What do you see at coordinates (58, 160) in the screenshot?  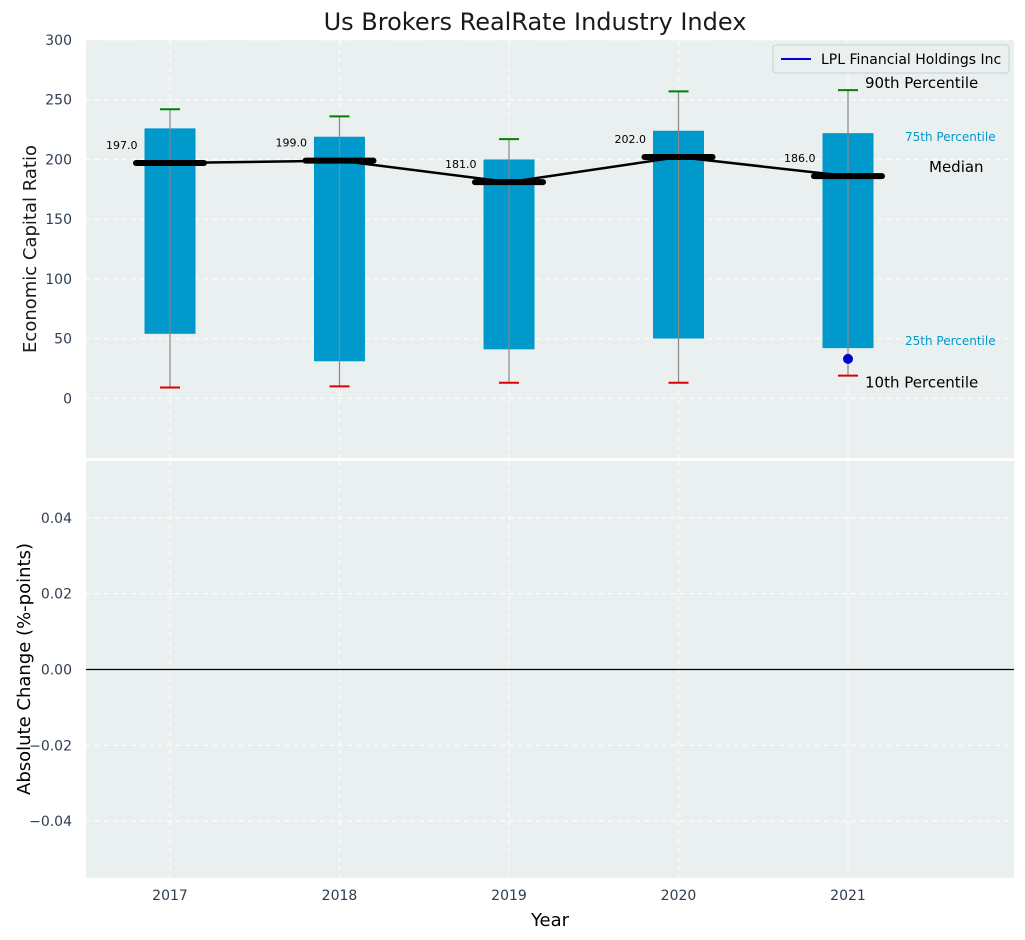 I see `top-y-tick-label: 200` at bounding box center [58, 160].